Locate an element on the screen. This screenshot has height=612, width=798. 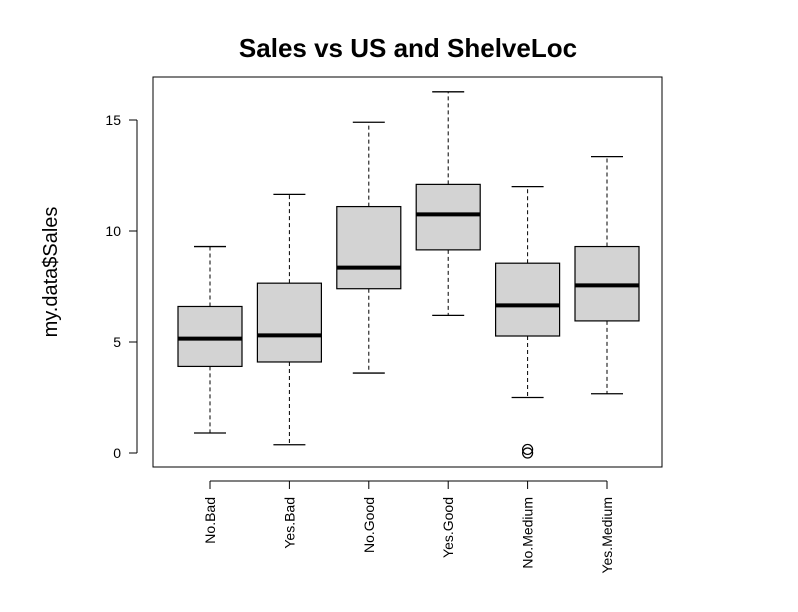
box-yes-good is located at coordinates (448, 204).